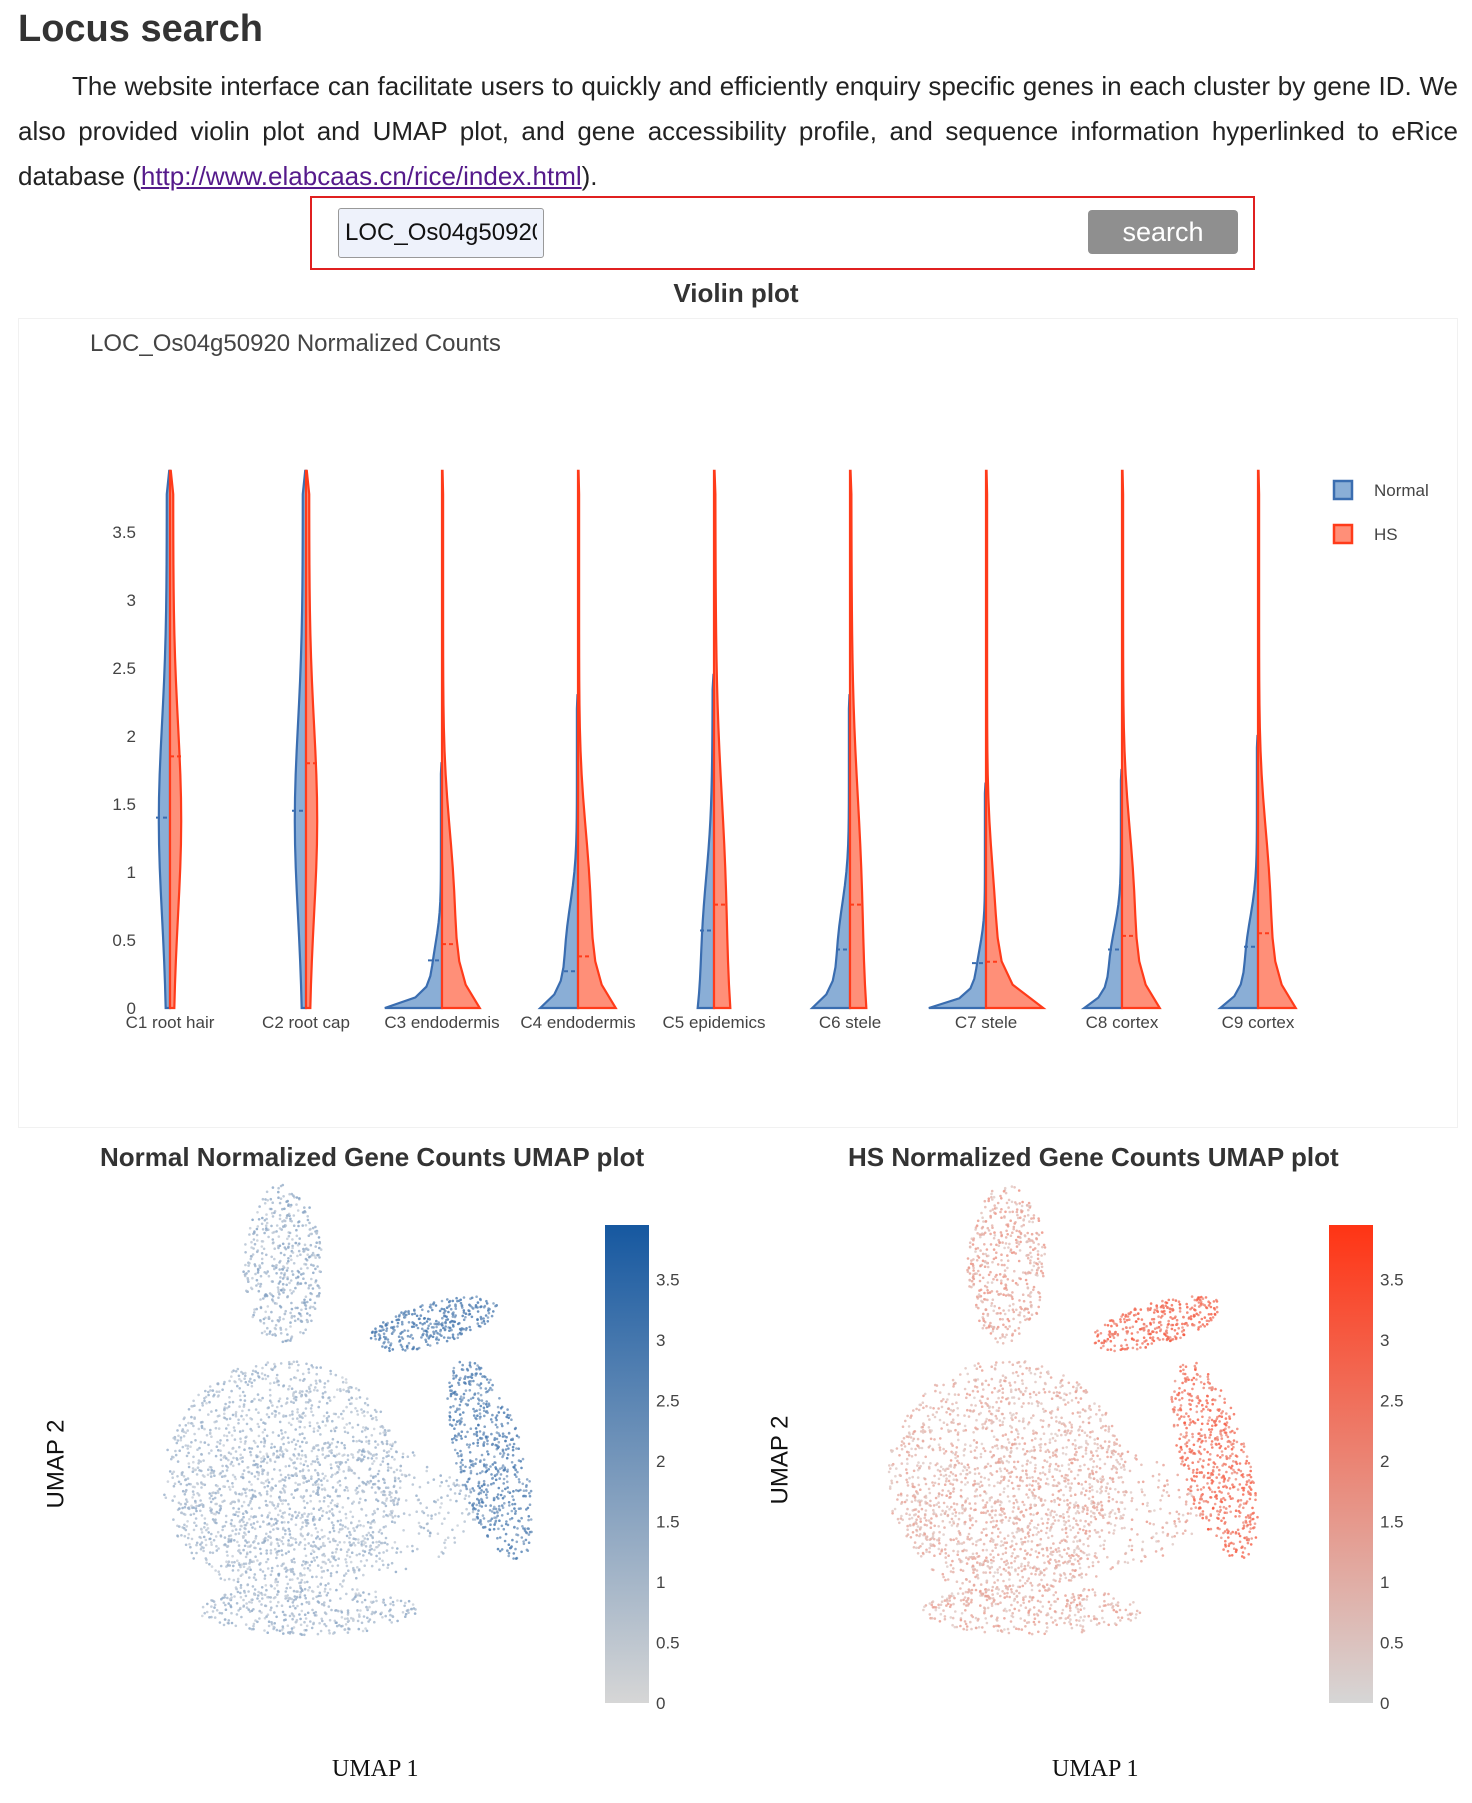 The height and width of the screenshot is (1803, 1472). Describe the element at coordinates (441, 233) in the screenshot. I see `gene-id-input` at that location.